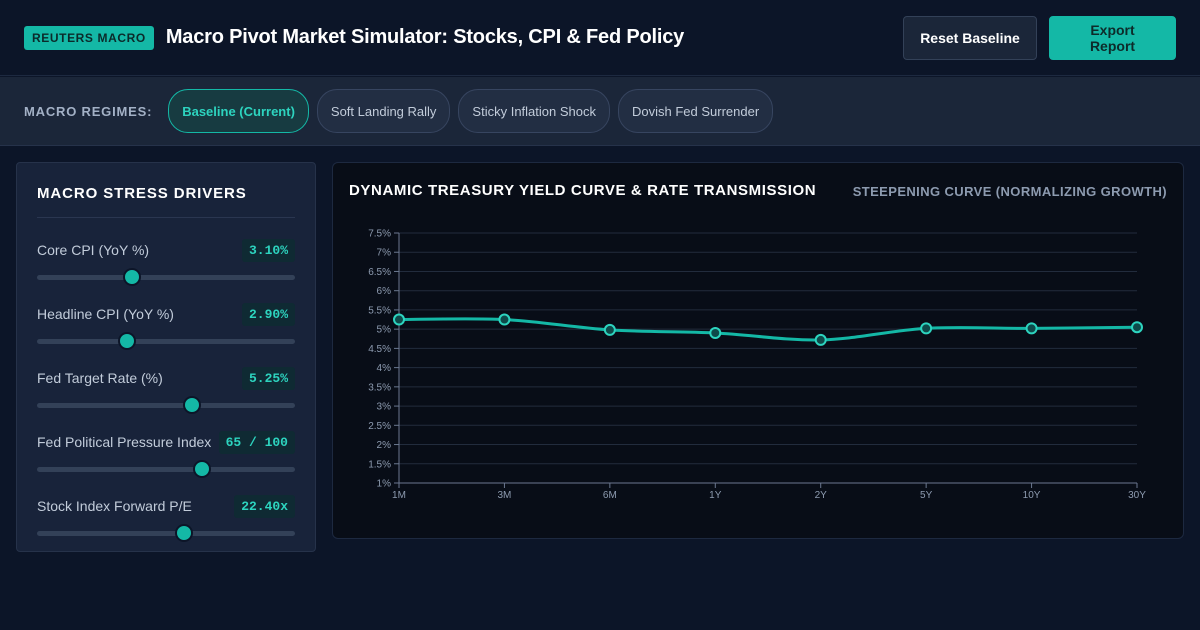 Image resolution: width=1200 pixels, height=630 pixels. I want to click on y-tick-label: 2.5%, so click(379, 426).